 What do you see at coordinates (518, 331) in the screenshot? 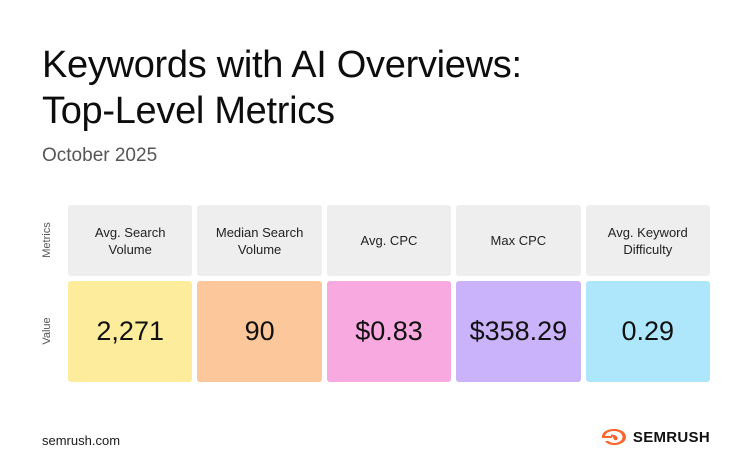
I see `metric-value-max-cpc: $358.29` at bounding box center [518, 331].